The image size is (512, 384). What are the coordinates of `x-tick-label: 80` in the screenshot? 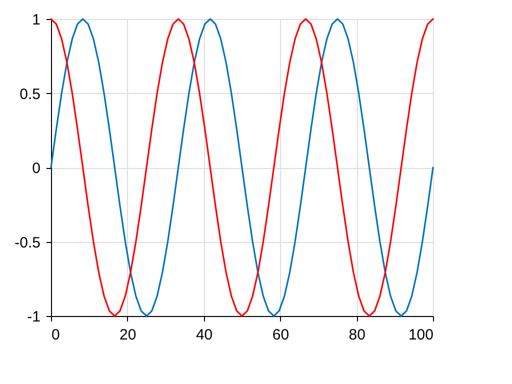 It's located at (357, 335).